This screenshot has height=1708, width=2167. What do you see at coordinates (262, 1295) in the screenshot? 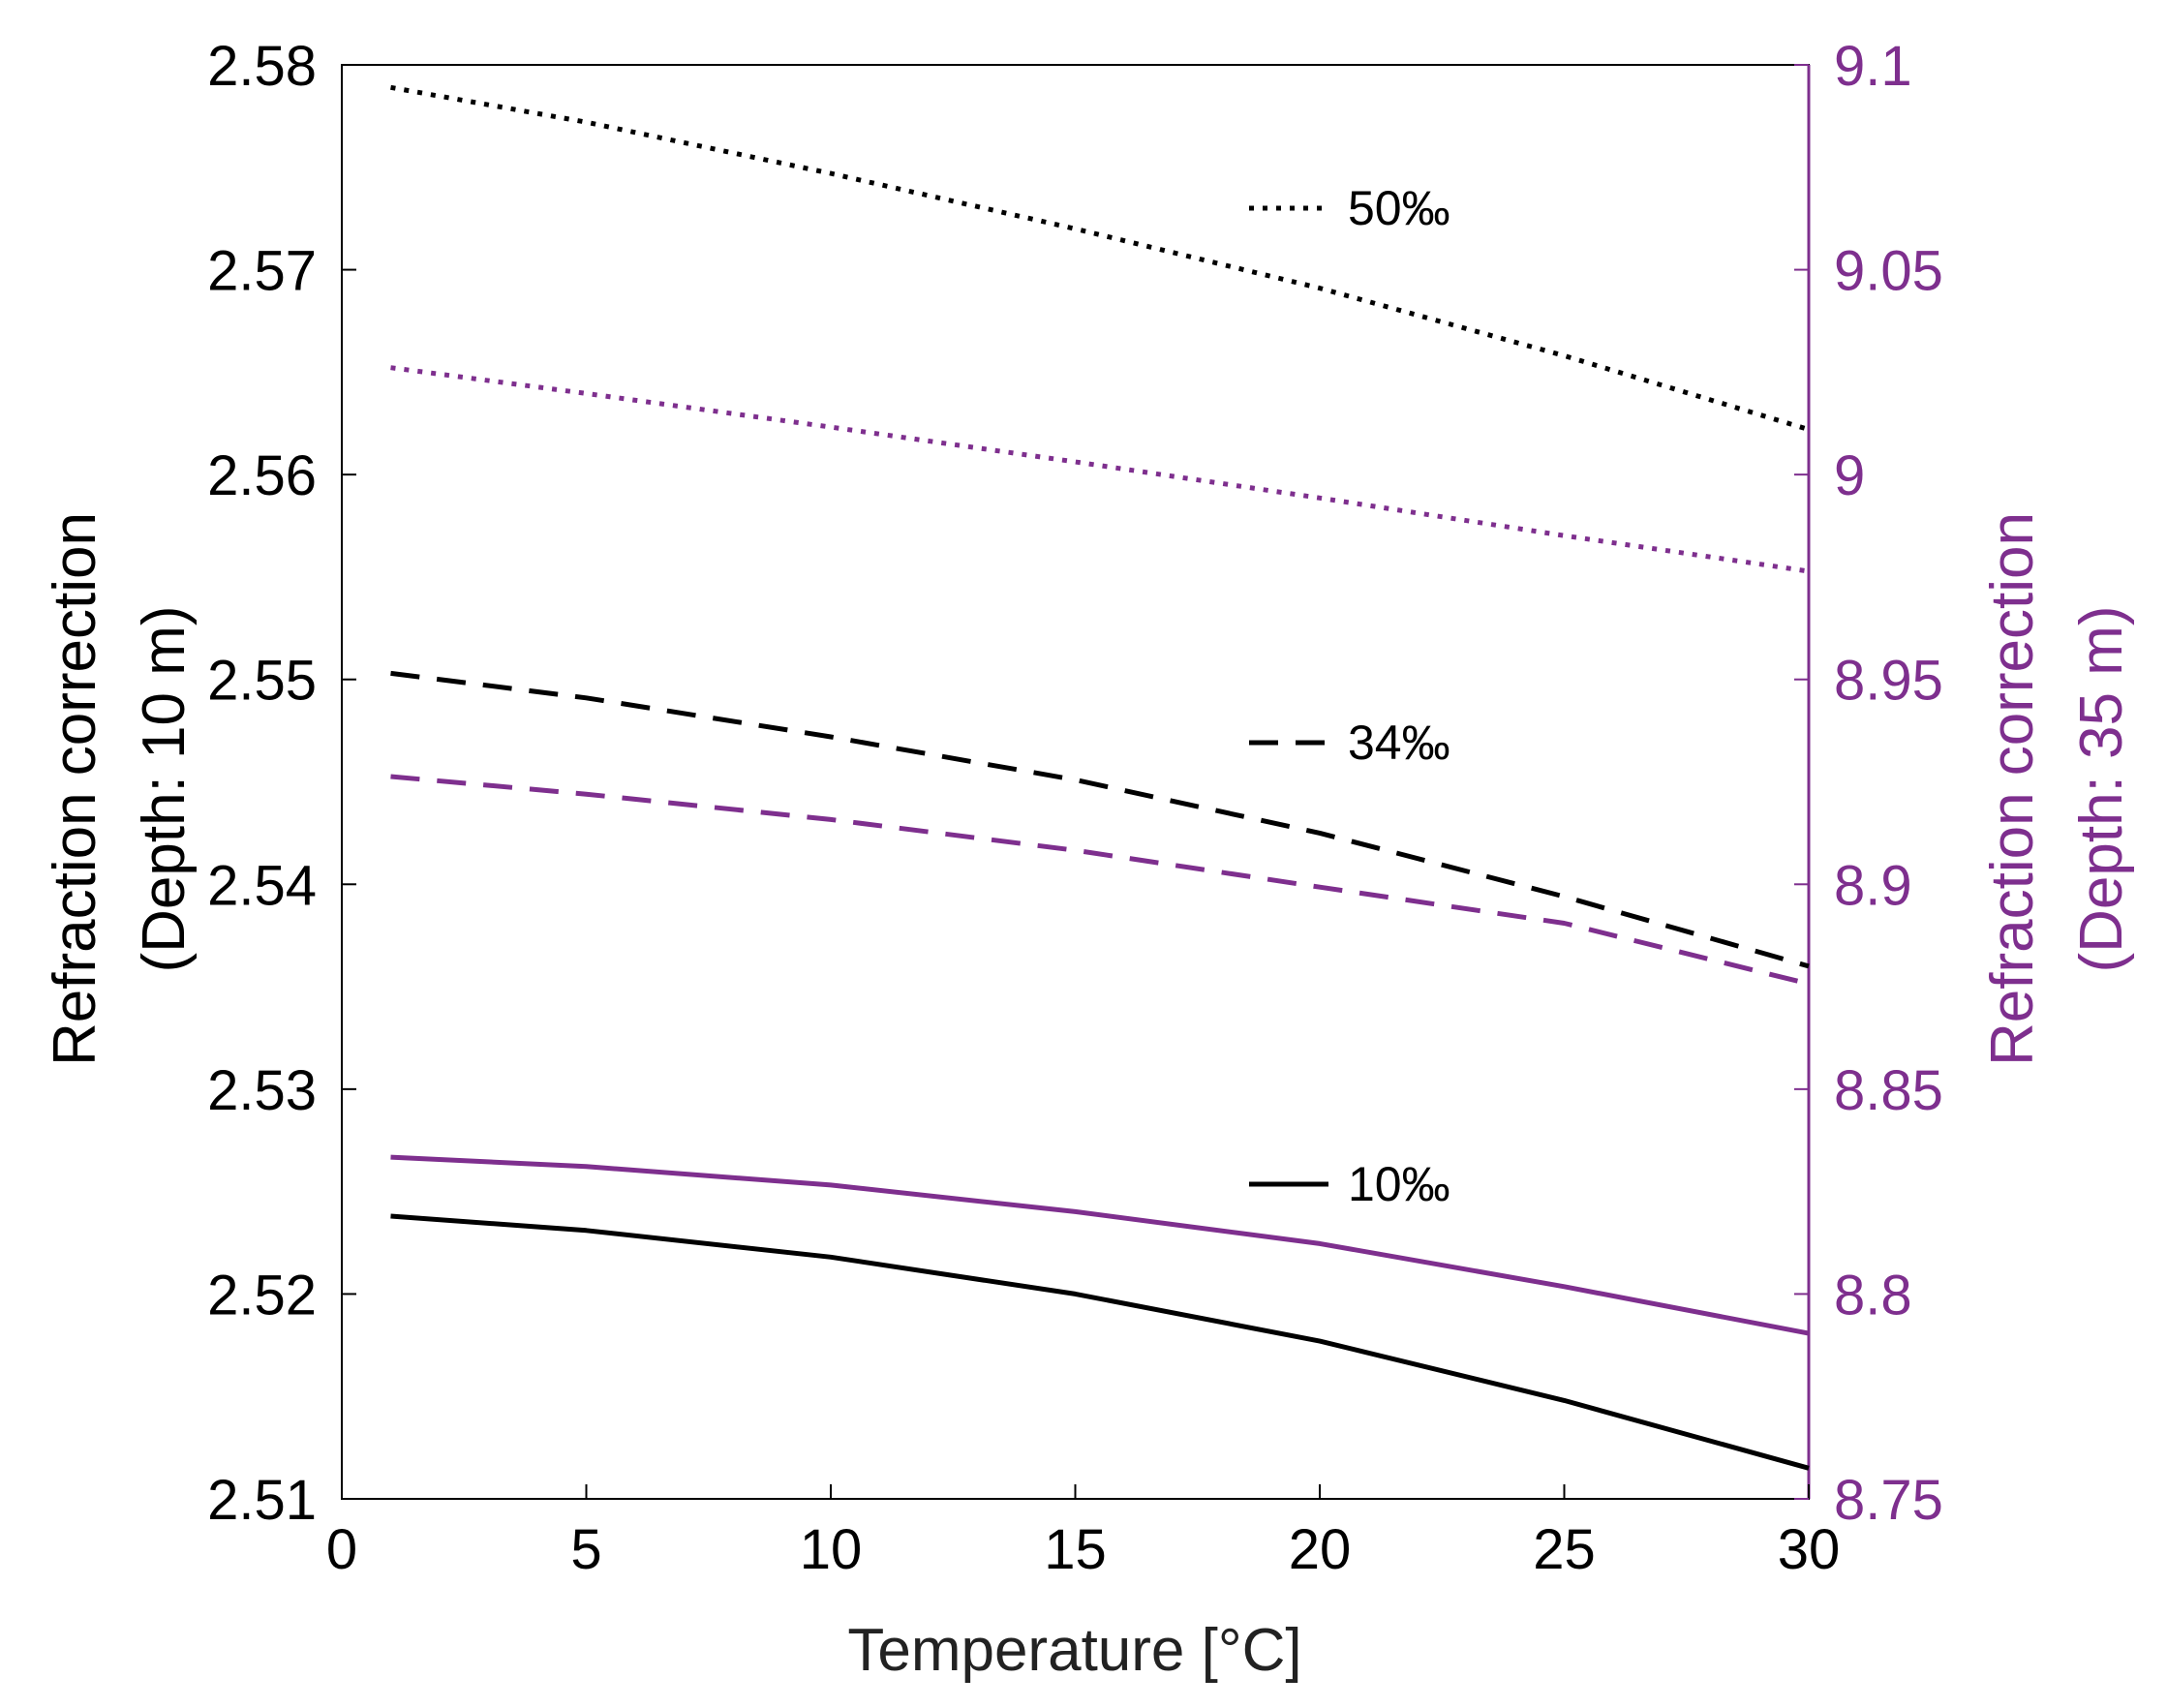
I see `left-y-tick-label: 2.52` at bounding box center [262, 1295].